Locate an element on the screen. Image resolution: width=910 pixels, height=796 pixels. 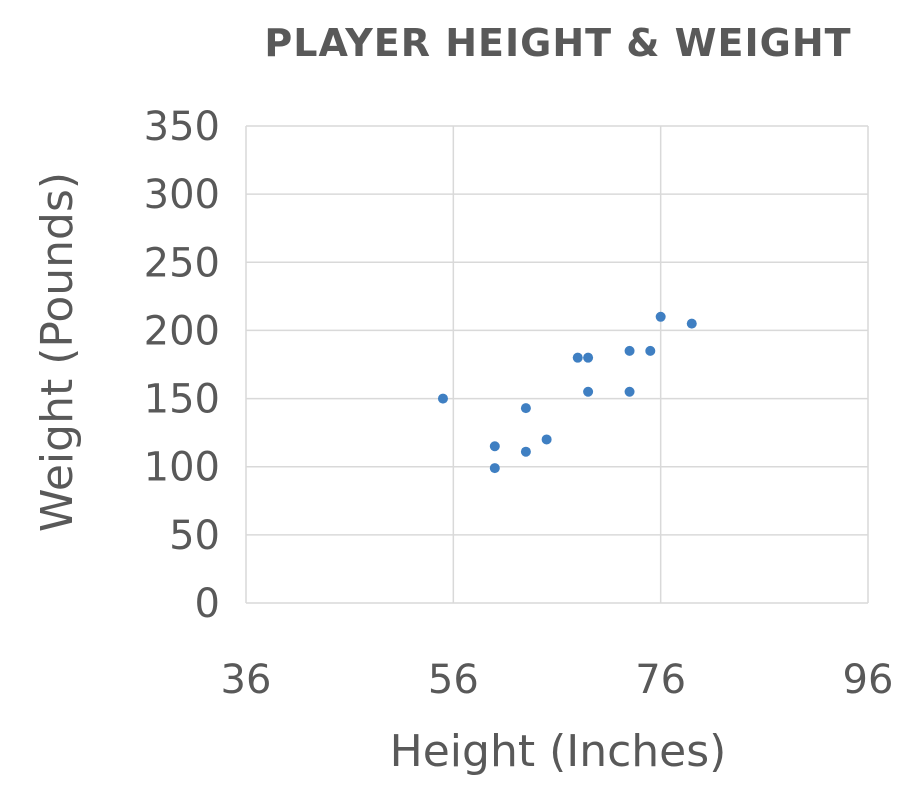
x-axis-title: Height (Inches) is located at coordinates (558, 751).